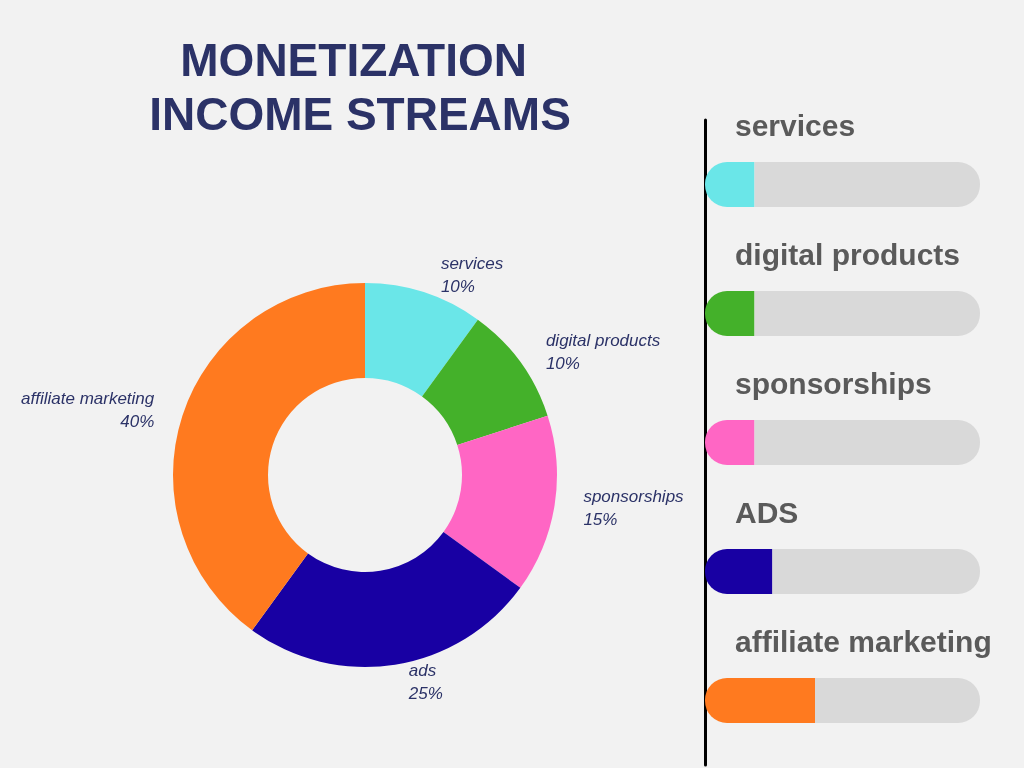 Image resolution: width=1024 pixels, height=768 pixels. What do you see at coordinates (360, 87) in the screenshot?
I see `chart-title: MONETIZATION INCOME STREAMS` at bounding box center [360, 87].